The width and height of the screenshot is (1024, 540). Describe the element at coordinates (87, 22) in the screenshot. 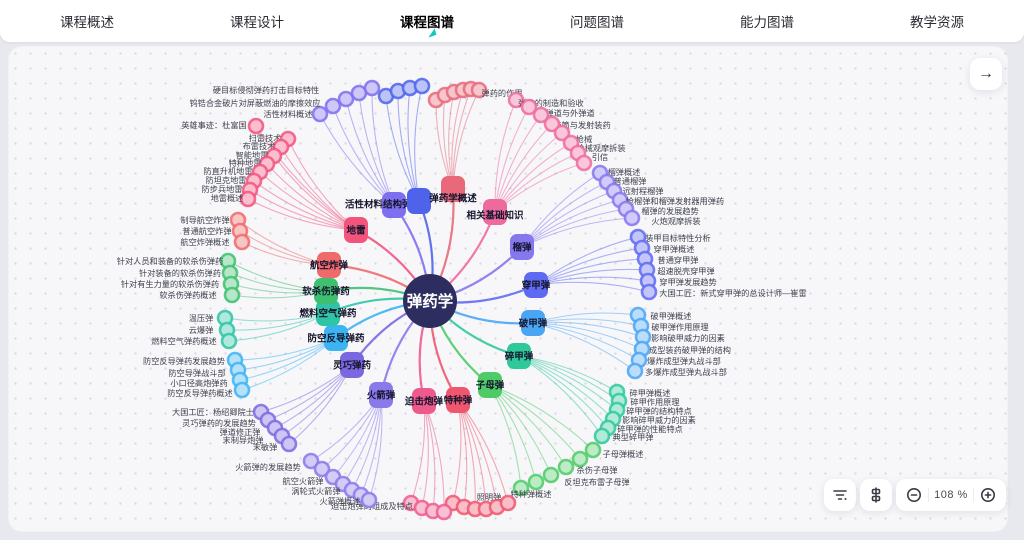

I see `tab-course-overview: 课程概述` at that location.